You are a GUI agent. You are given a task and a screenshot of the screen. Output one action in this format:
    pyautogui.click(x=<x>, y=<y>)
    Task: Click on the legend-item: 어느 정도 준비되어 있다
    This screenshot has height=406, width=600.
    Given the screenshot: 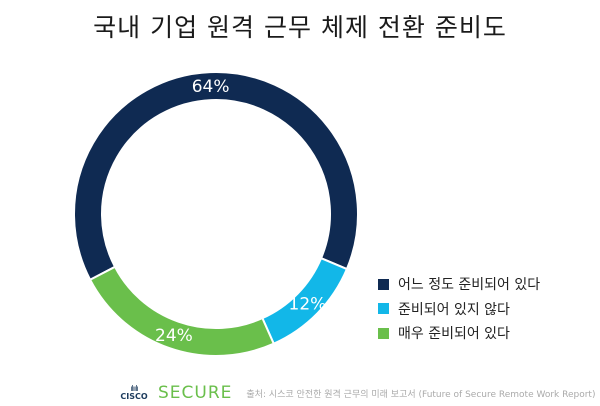 What is the action you would take?
    pyautogui.click(x=459, y=284)
    